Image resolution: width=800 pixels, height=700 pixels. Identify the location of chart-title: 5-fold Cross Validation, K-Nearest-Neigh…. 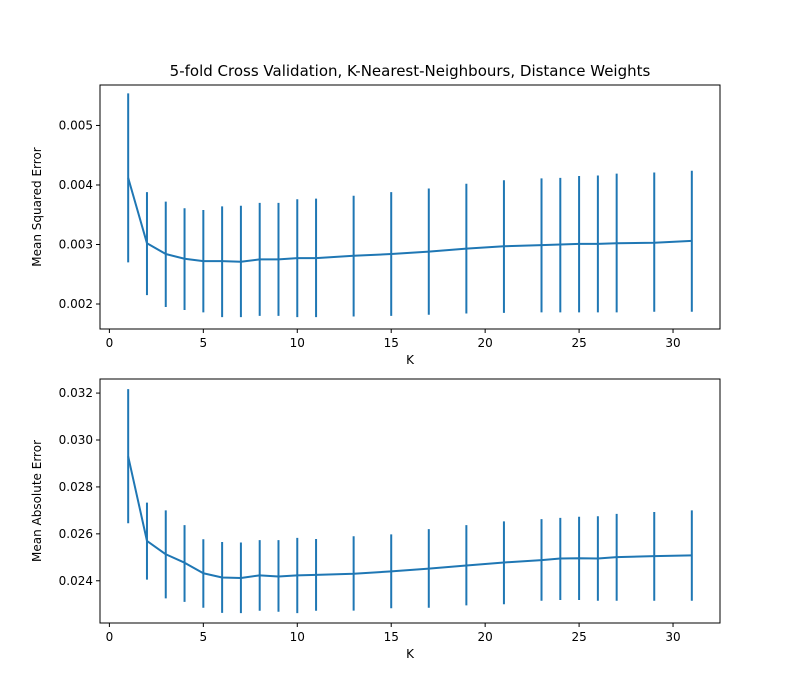
(410, 71).